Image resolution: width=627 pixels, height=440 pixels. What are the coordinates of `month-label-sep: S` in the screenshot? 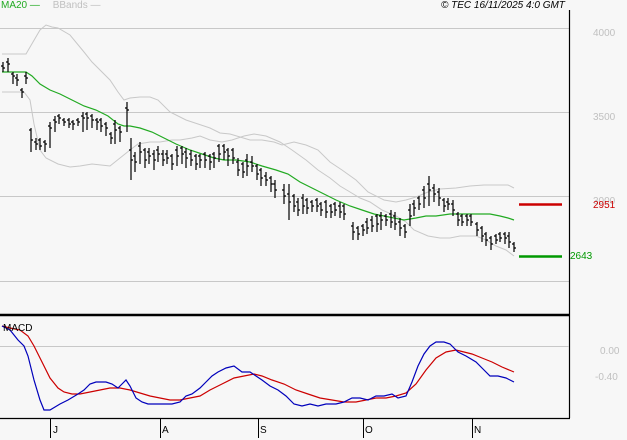 It's located at (263, 430).